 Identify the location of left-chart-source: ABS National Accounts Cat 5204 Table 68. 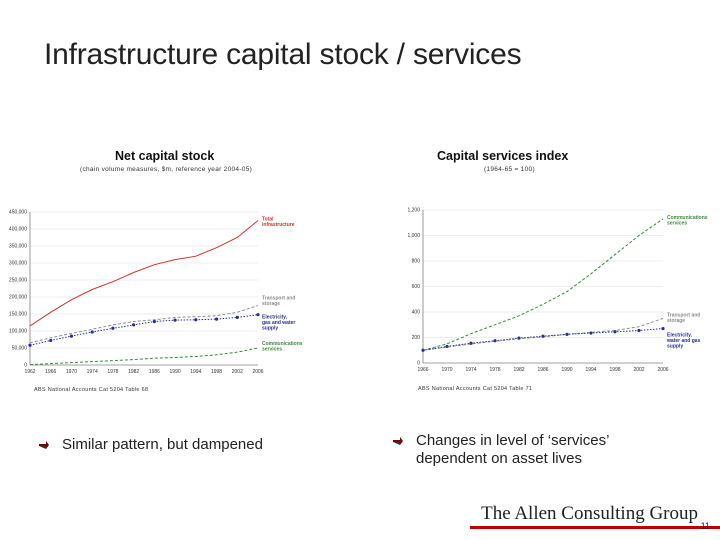
(91, 390).